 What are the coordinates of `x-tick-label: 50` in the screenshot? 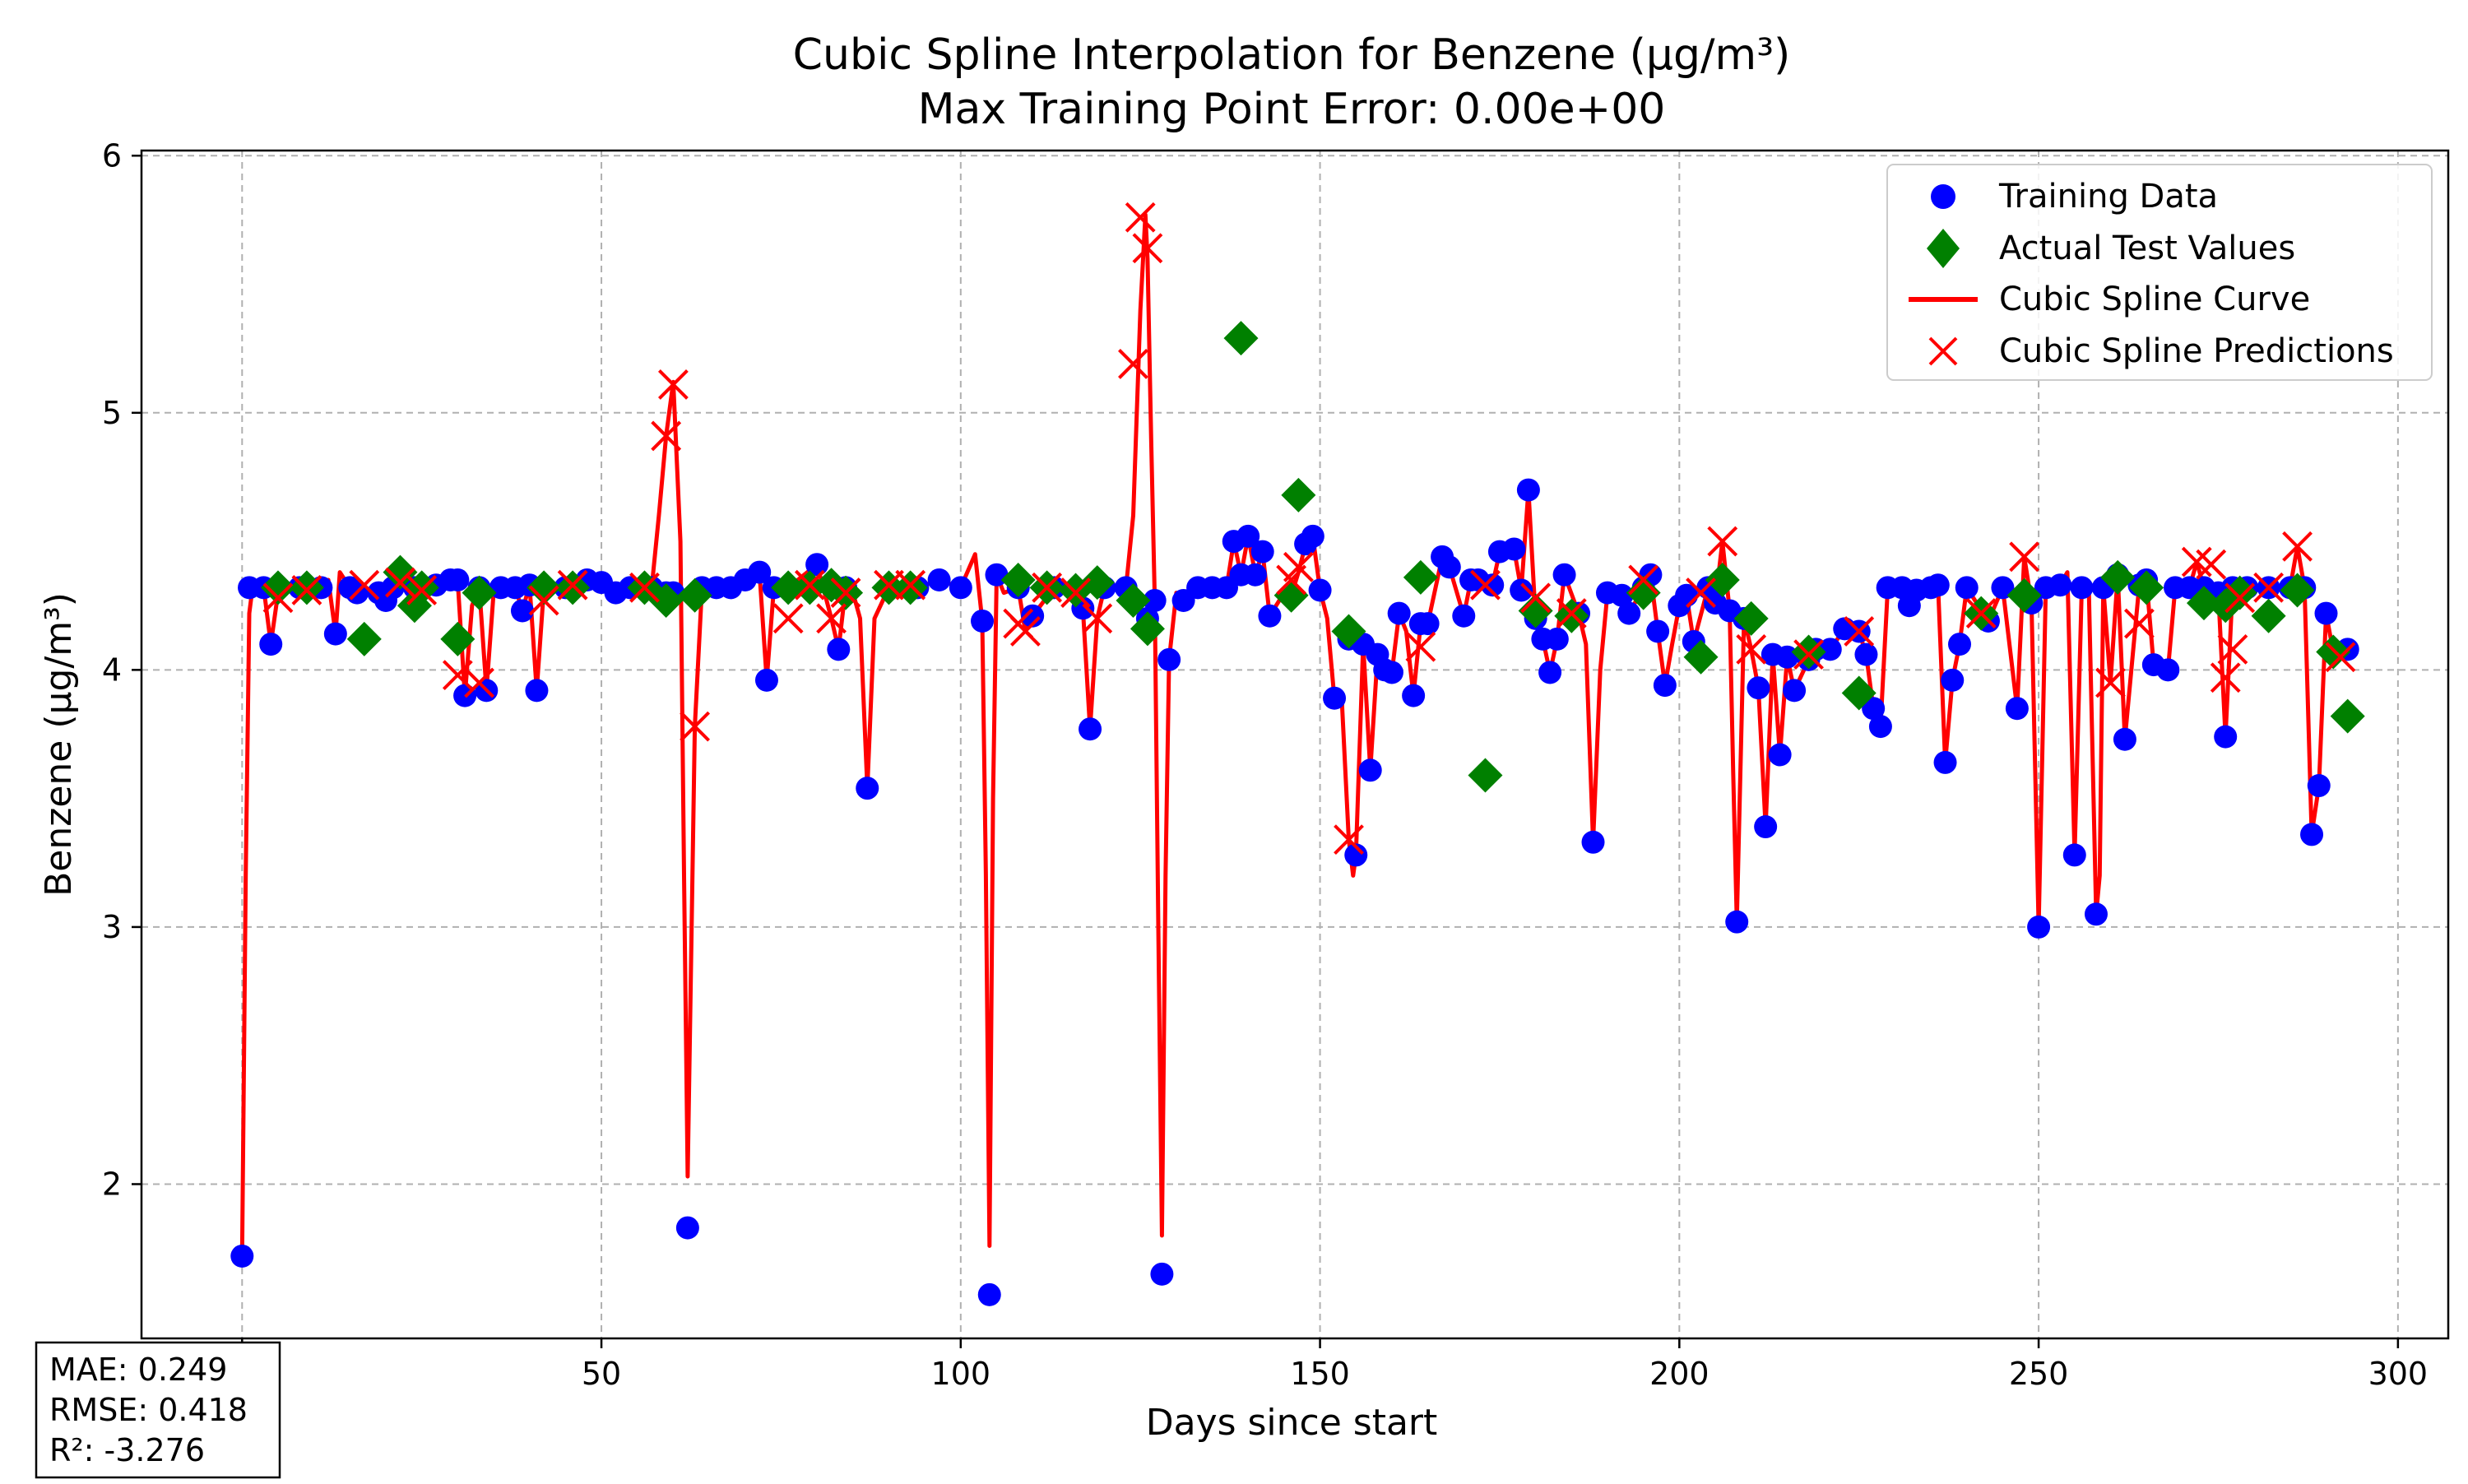 It's located at (601, 1374).